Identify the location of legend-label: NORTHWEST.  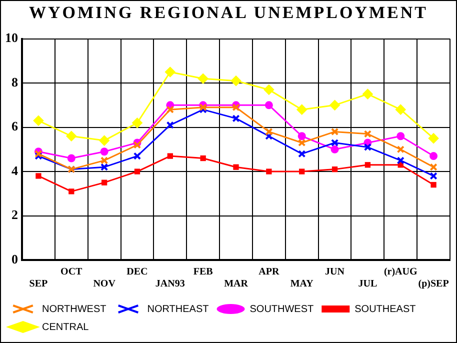
(74, 309).